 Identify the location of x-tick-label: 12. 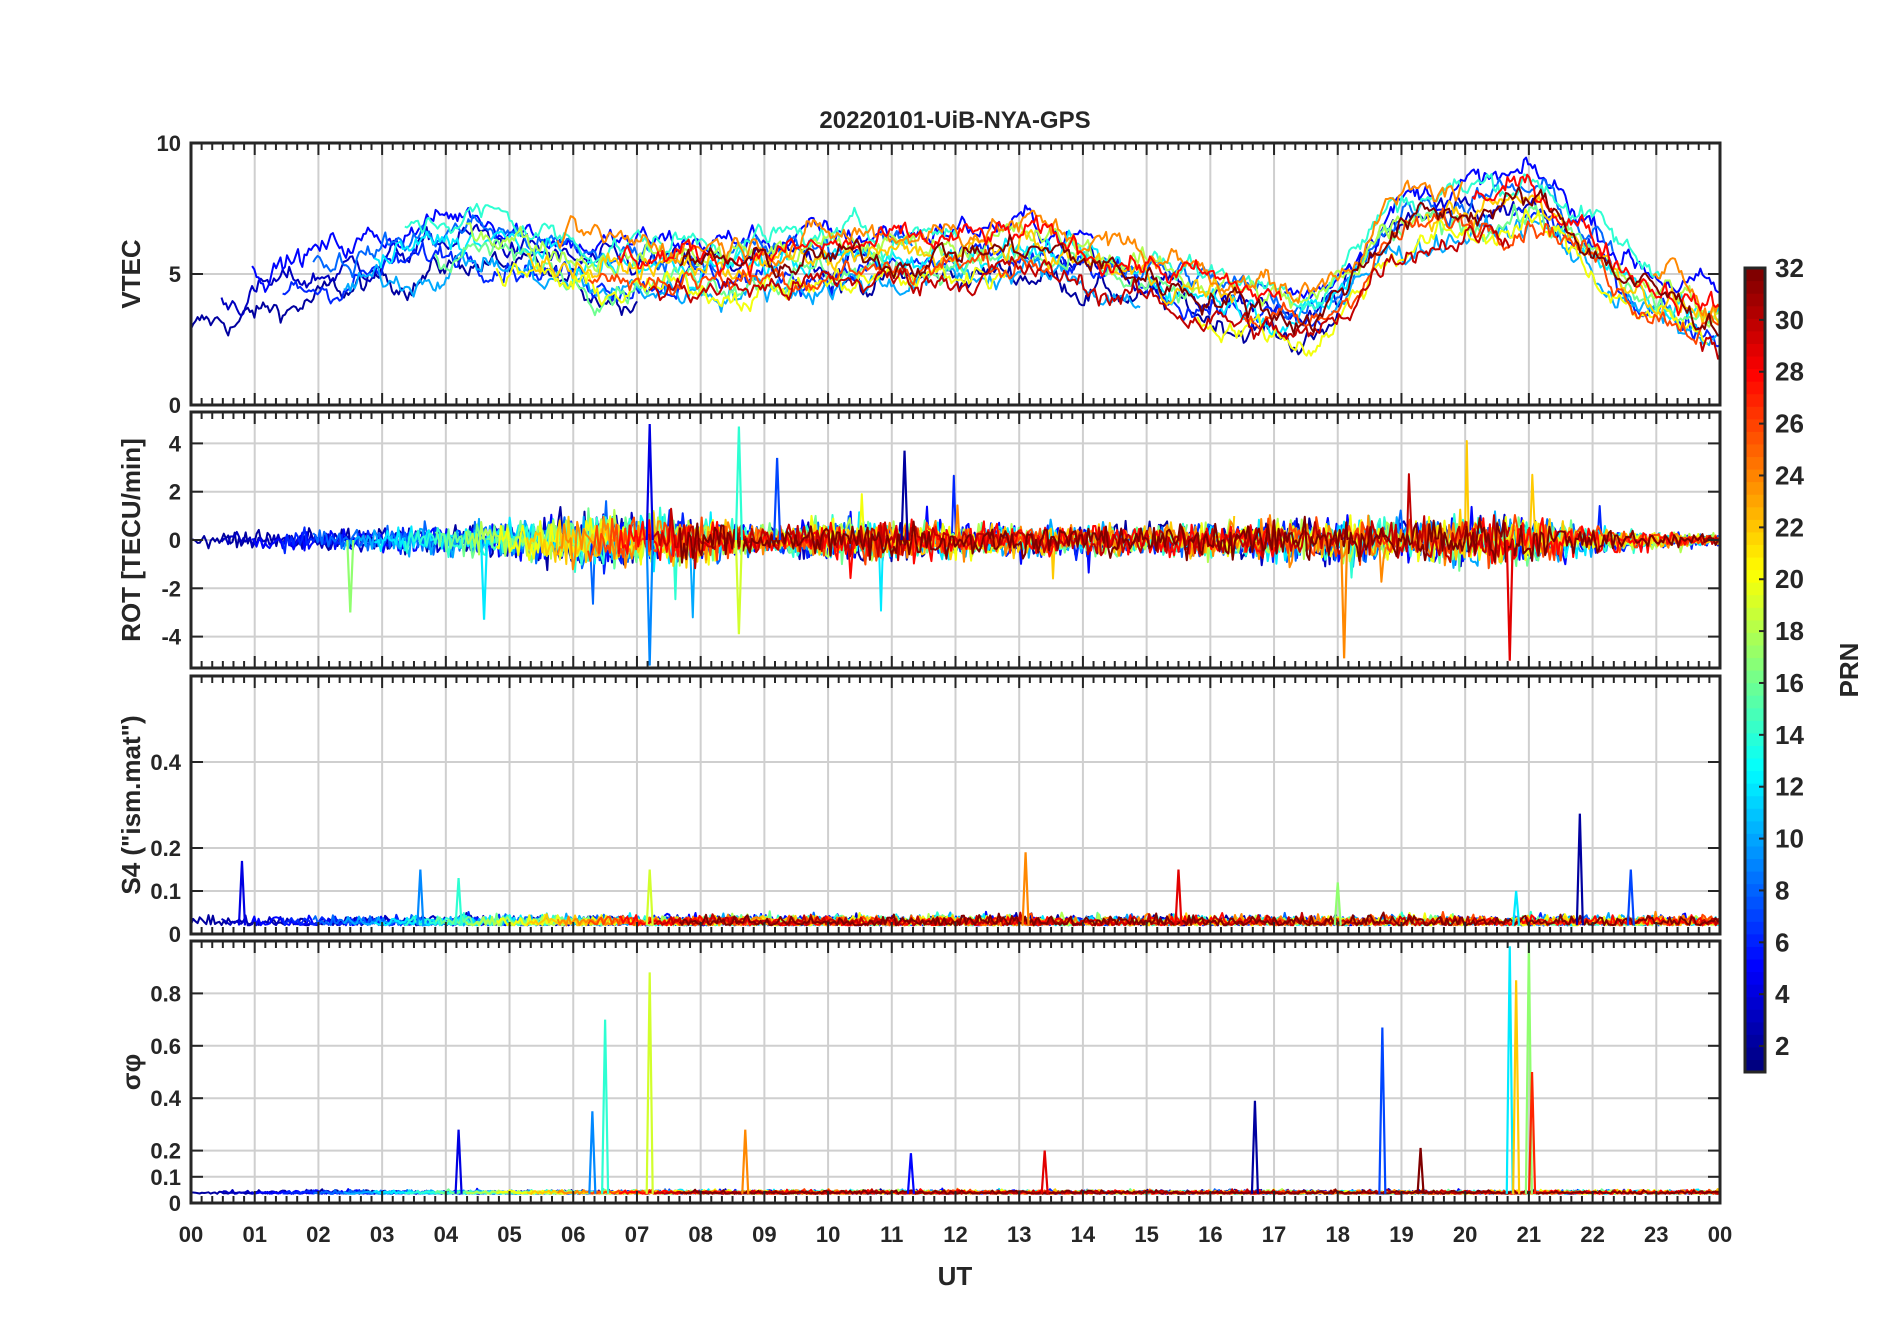
(955, 1234).